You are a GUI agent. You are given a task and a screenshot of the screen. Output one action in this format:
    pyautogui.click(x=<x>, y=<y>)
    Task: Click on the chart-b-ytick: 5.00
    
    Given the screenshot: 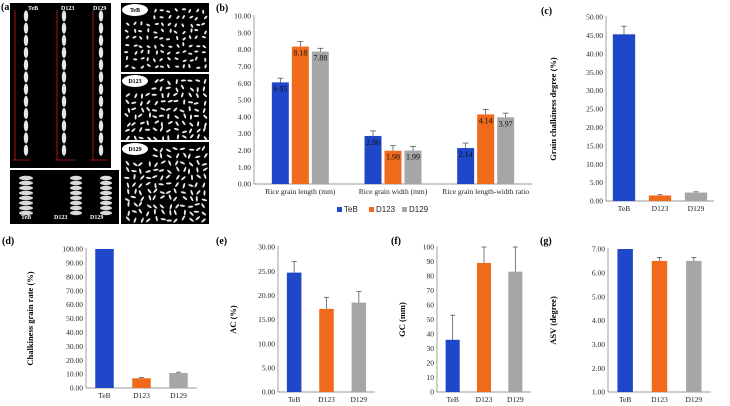 What is the action you would take?
    pyautogui.click(x=244, y=100)
    